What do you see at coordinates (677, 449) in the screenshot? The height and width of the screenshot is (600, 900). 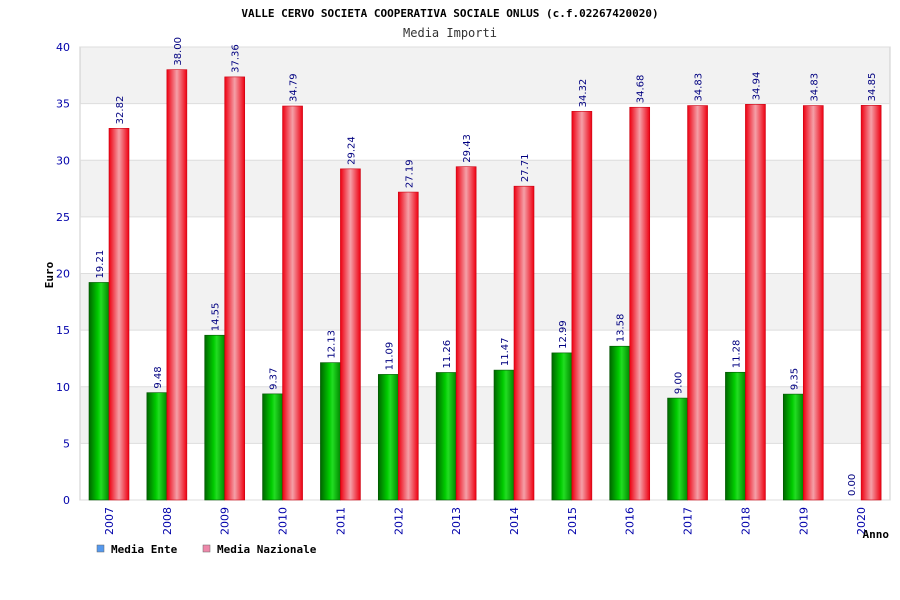 I see `bar-media-ente-2017` at bounding box center [677, 449].